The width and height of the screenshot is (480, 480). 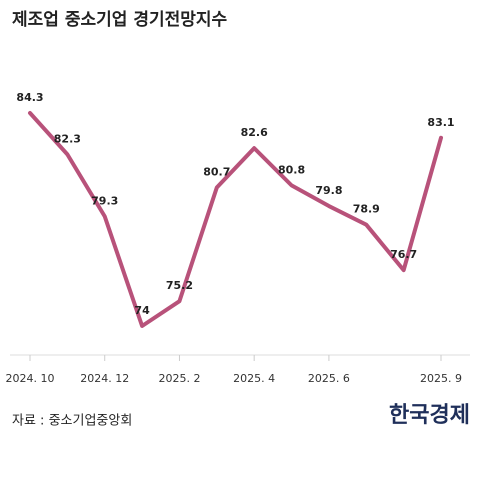 What do you see at coordinates (104, 200) in the screenshot?
I see `data-label: 79.3` at bounding box center [104, 200].